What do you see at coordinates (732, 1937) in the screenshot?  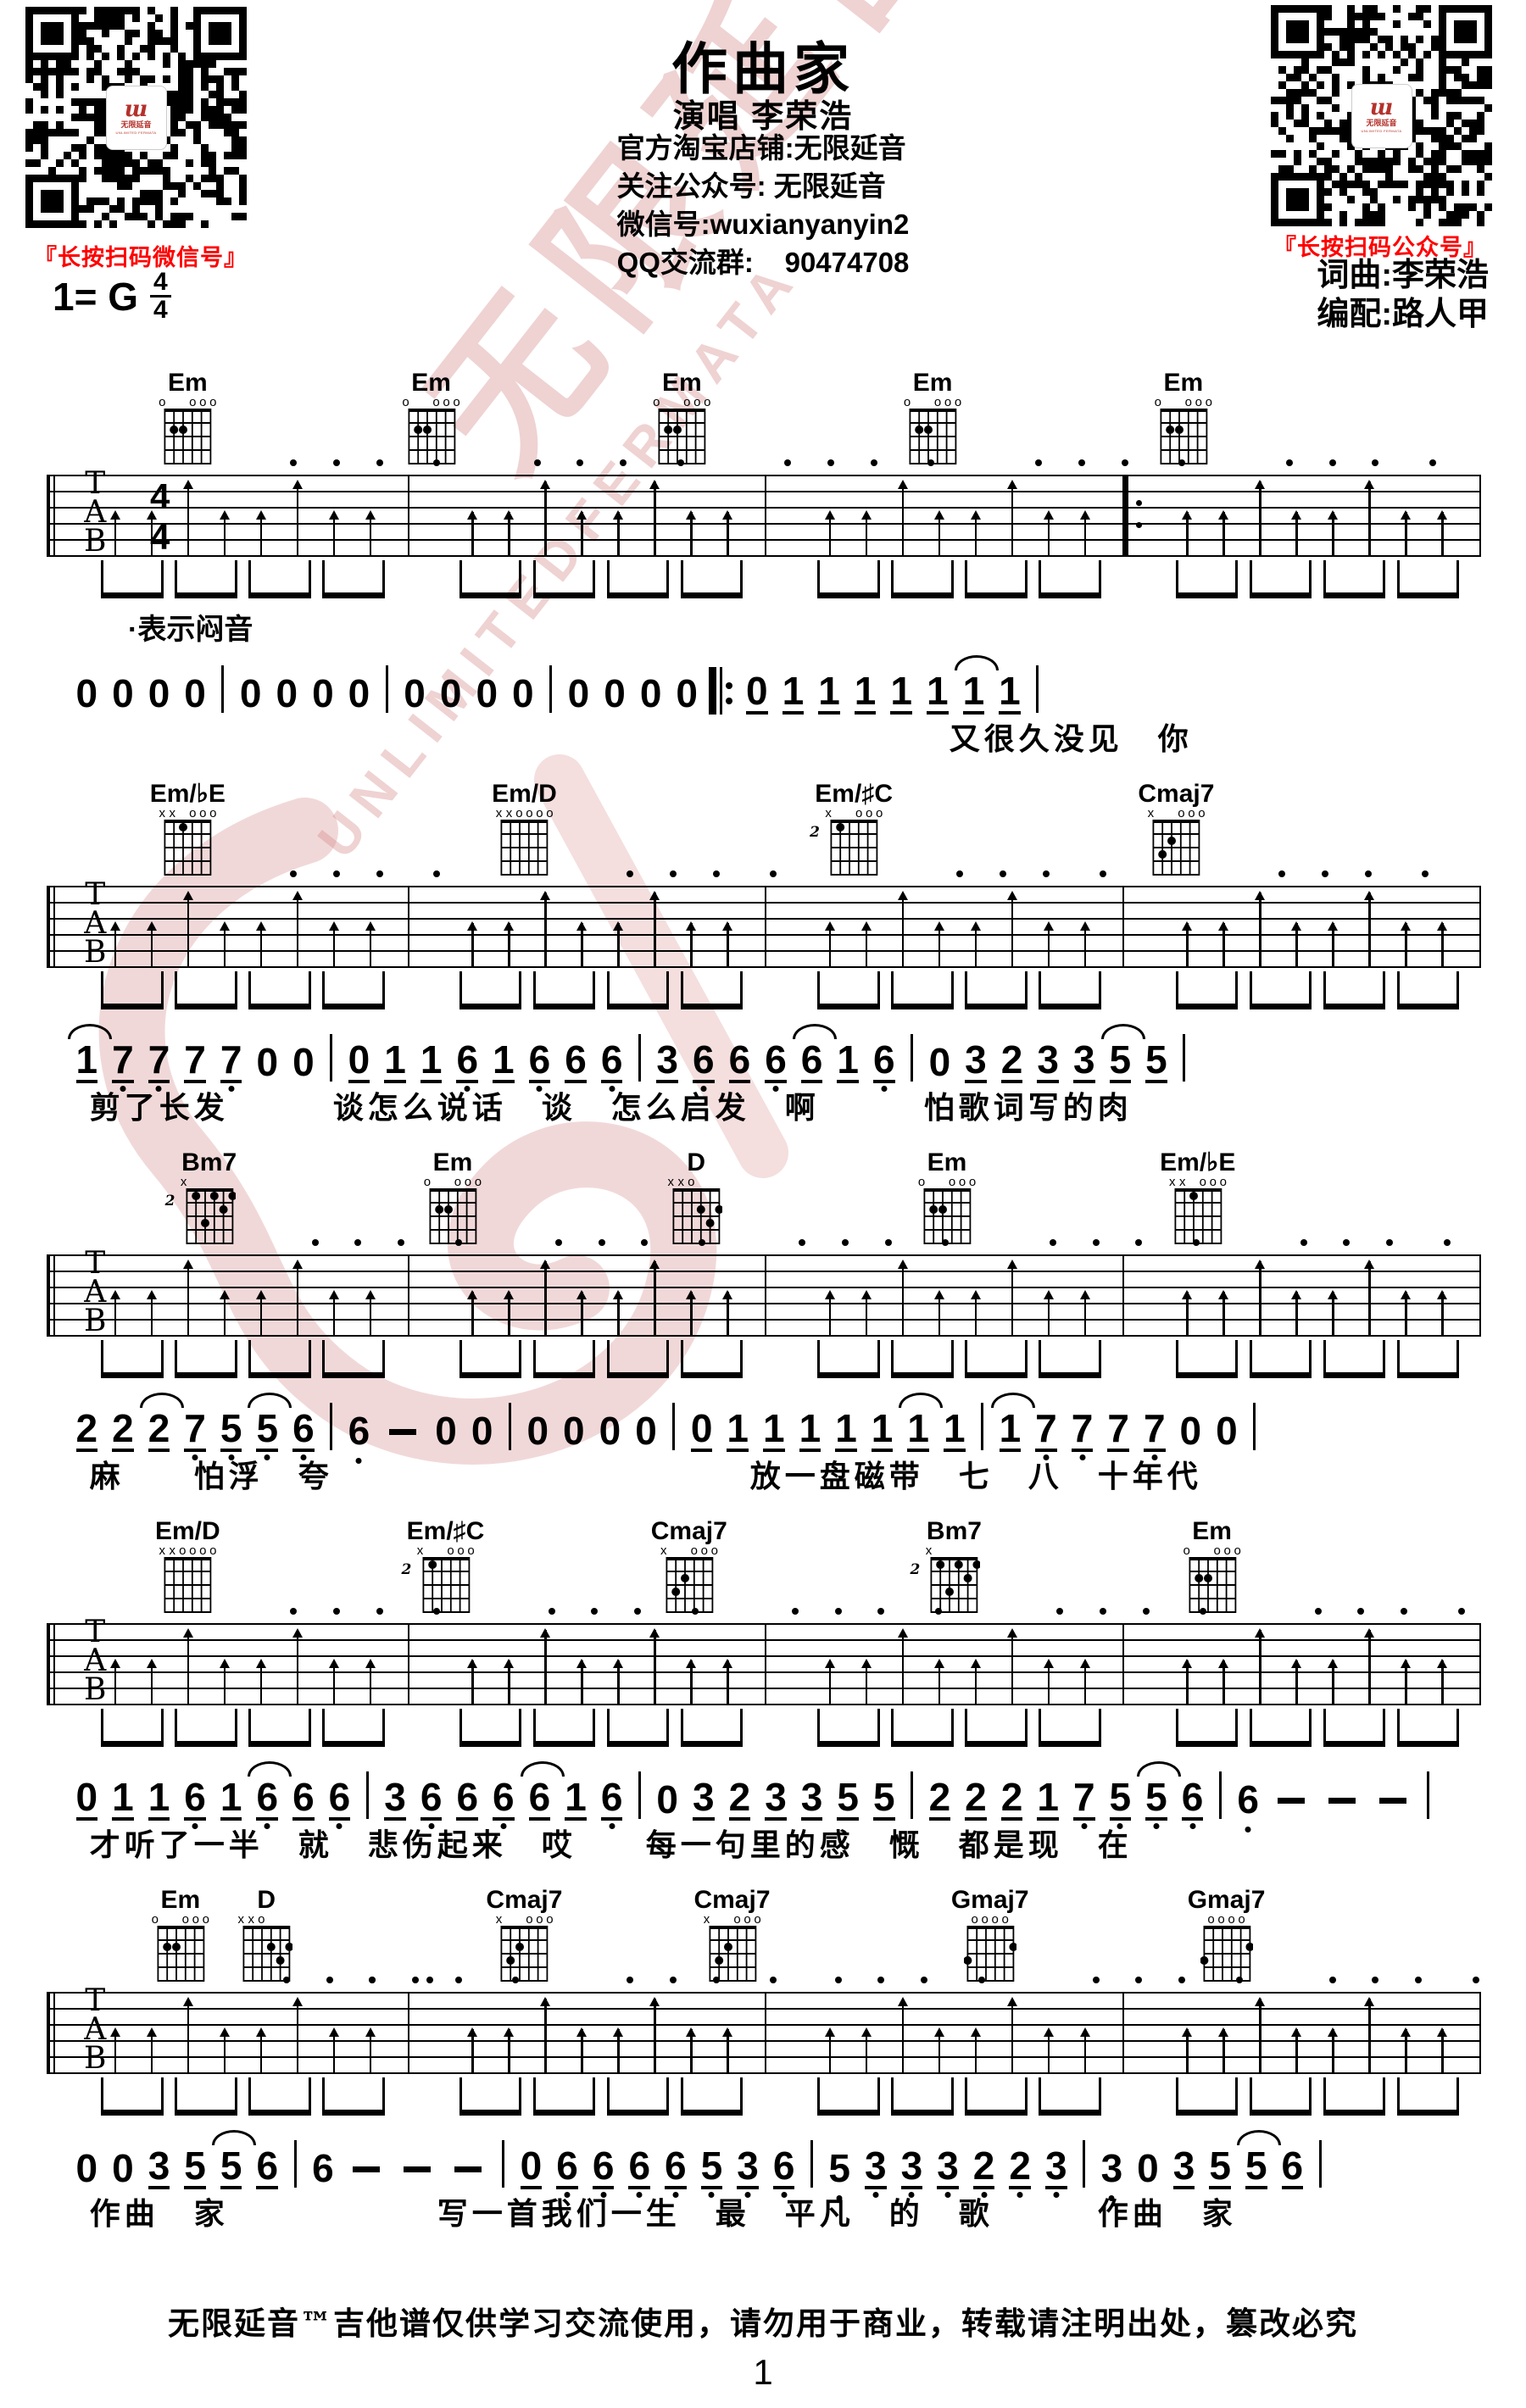 I see `chord-diagram-Cmaj7: Cmaj7 x o o o` at bounding box center [732, 1937].